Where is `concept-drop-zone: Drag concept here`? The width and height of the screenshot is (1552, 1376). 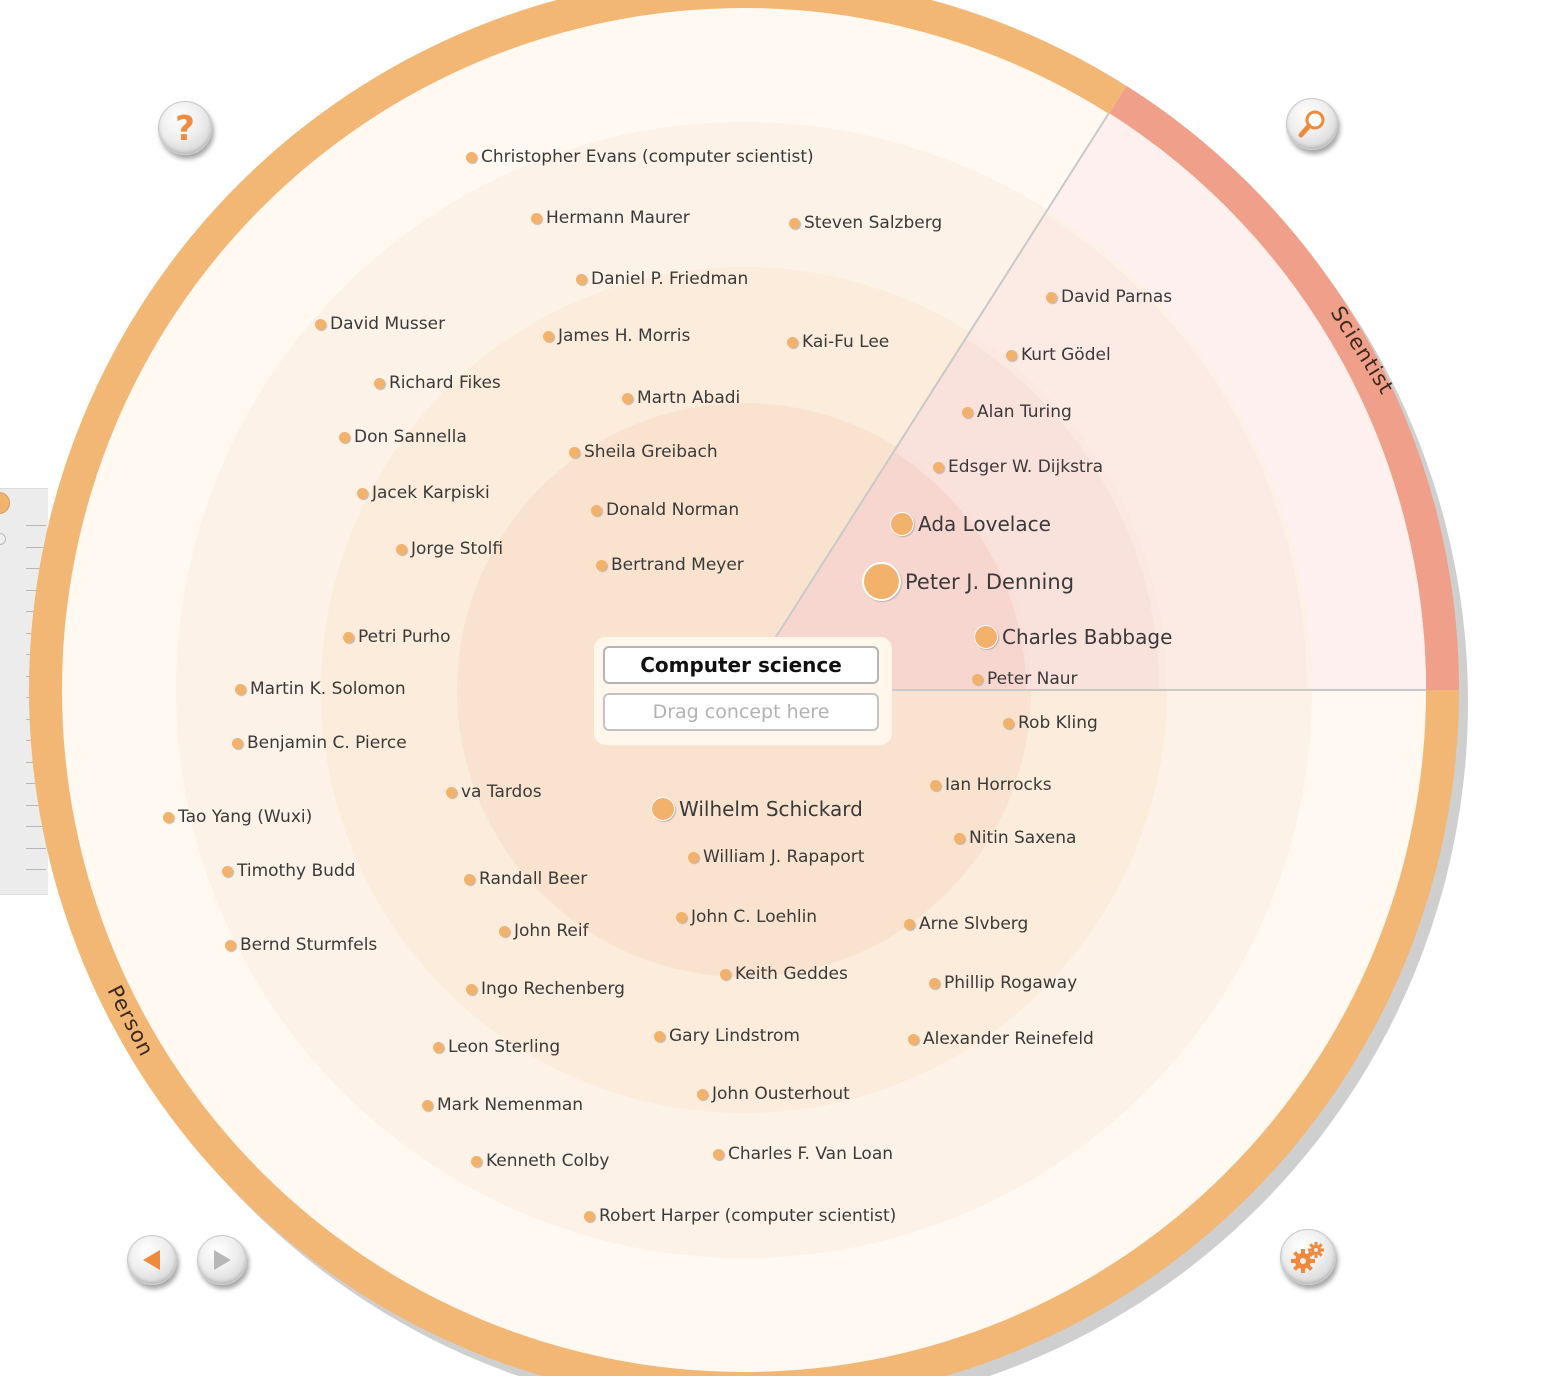 concept-drop-zone: Drag concept here is located at coordinates (741, 712).